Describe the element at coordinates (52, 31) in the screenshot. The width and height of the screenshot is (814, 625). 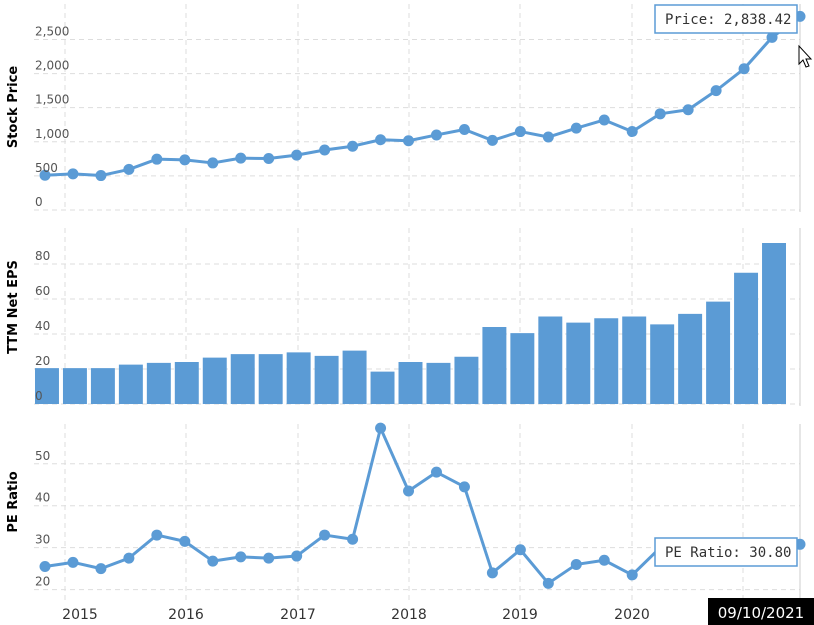
I see `y-tick-label: 2,500` at that location.